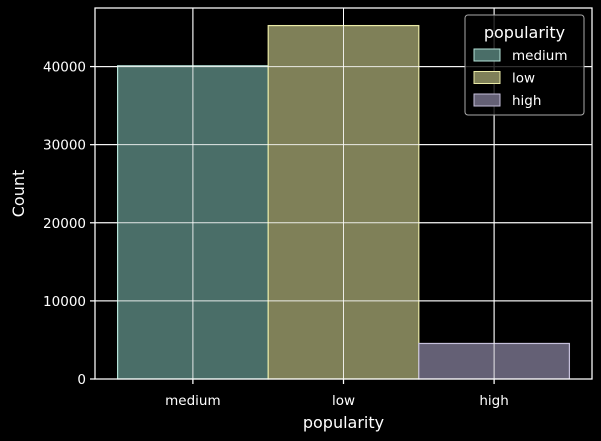 The height and width of the screenshot is (441, 601). What do you see at coordinates (192, 401) in the screenshot?
I see `x-tick-label: medium` at bounding box center [192, 401].